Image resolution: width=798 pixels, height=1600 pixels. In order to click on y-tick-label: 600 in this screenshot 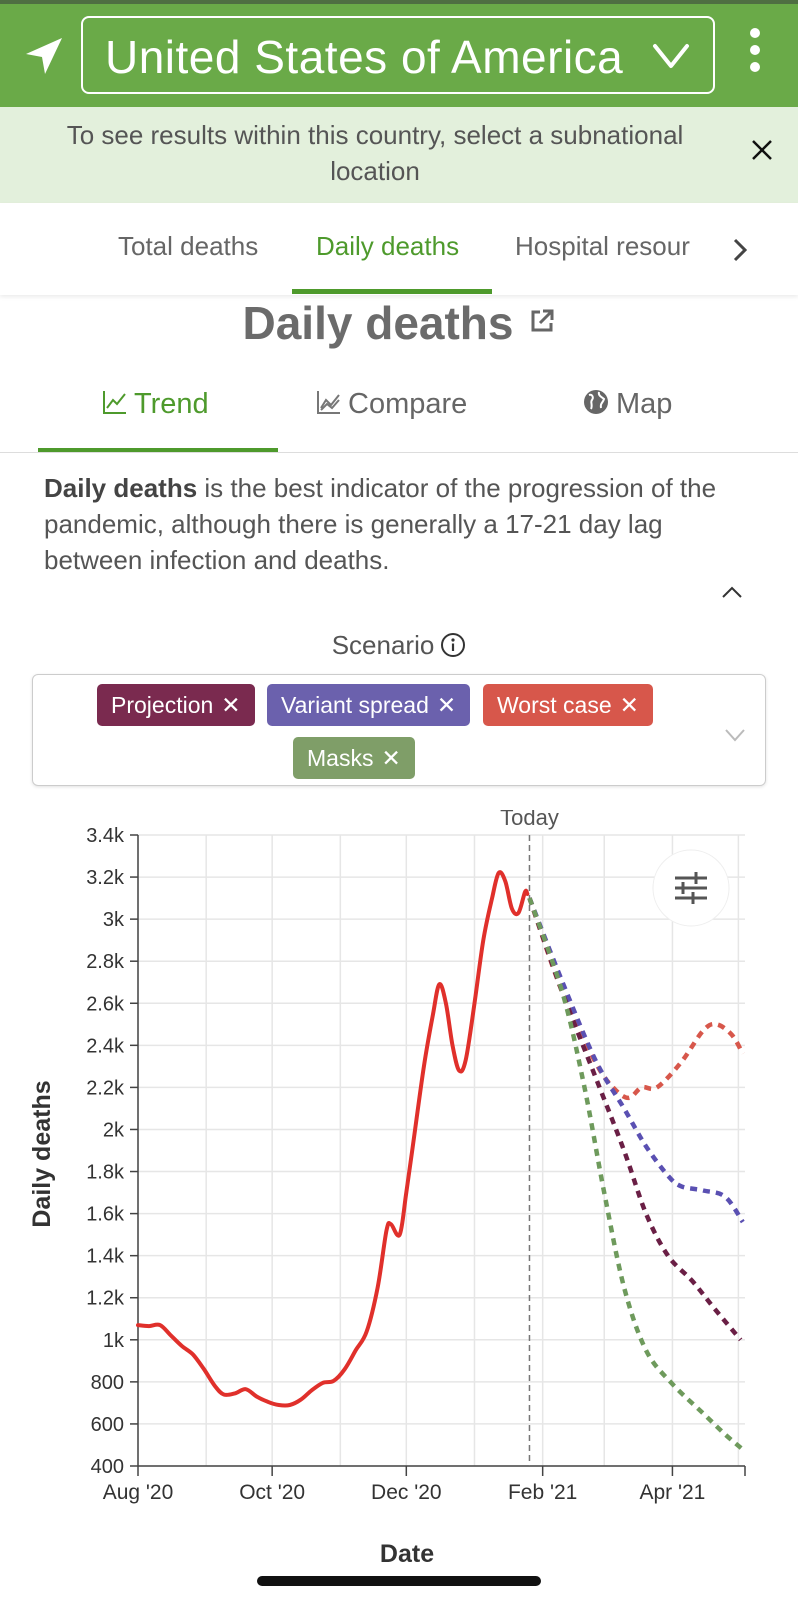, I will do `click(107, 1425)`.